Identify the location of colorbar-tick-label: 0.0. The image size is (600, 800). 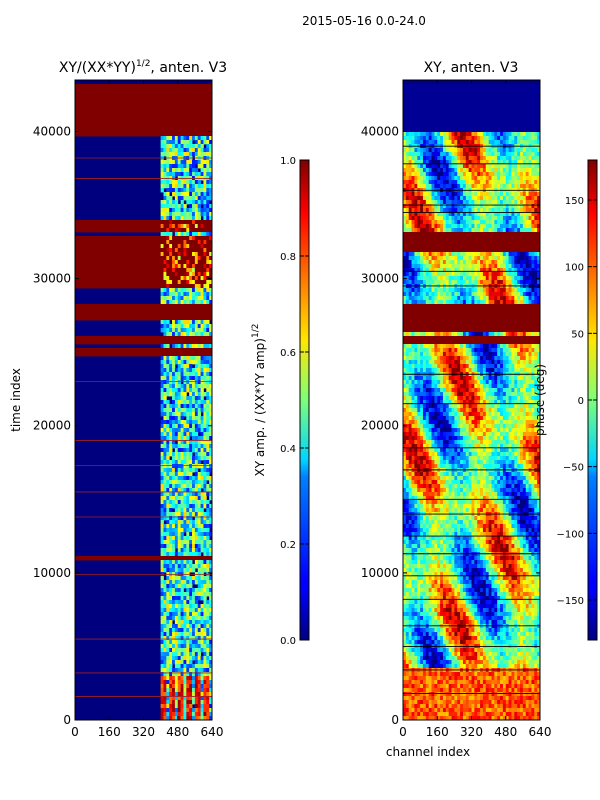
(288, 641).